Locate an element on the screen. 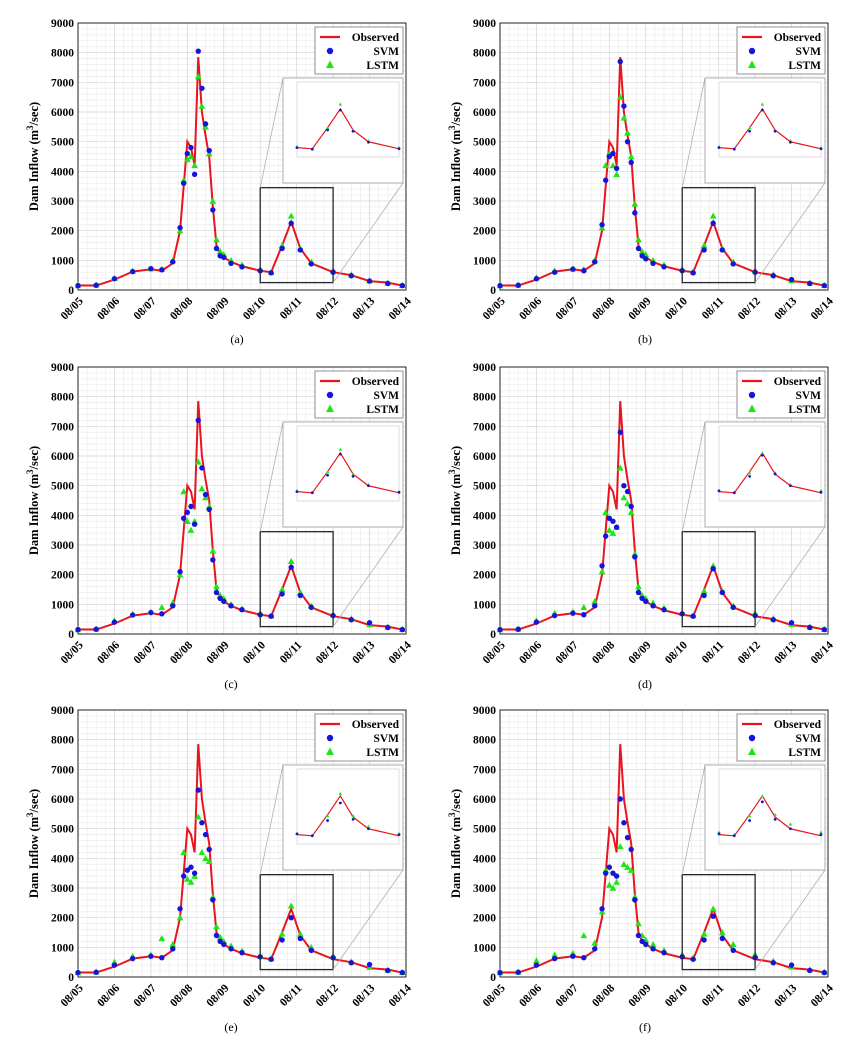 The height and width of the screenshot is (1052, 859). x-tick-label: 08/06 is located at coordinates (530, 308).